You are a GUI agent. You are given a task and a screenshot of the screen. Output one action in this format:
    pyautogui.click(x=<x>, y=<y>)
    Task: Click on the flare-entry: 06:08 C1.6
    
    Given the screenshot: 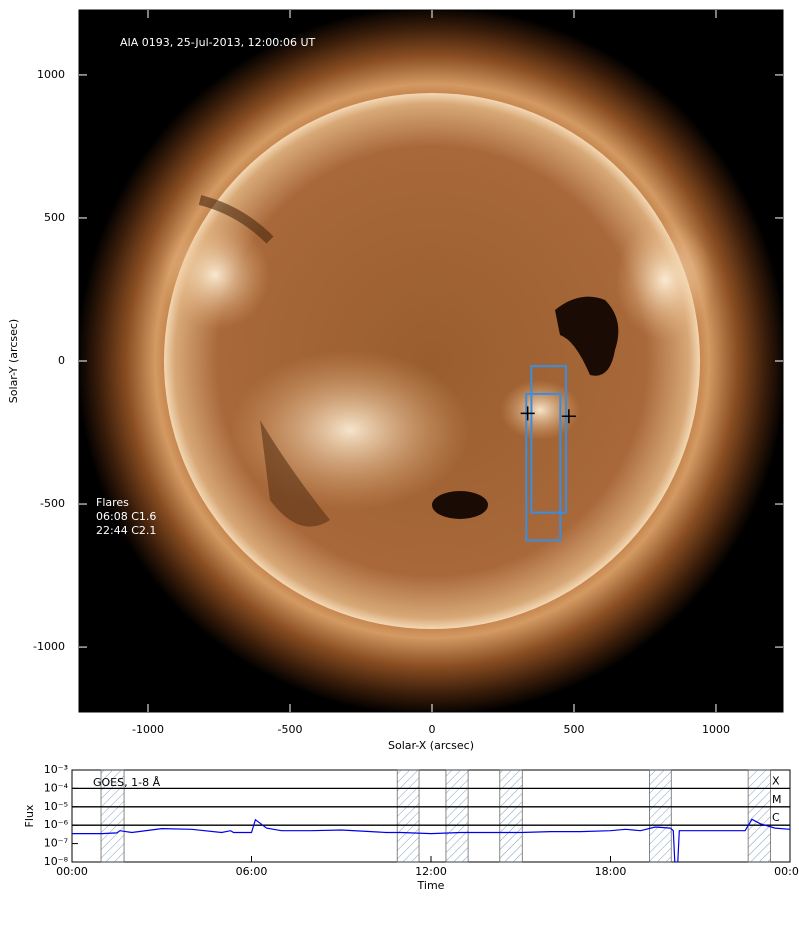 What is the action you would take?
    pyautogui.click(x=126, y=516)
    